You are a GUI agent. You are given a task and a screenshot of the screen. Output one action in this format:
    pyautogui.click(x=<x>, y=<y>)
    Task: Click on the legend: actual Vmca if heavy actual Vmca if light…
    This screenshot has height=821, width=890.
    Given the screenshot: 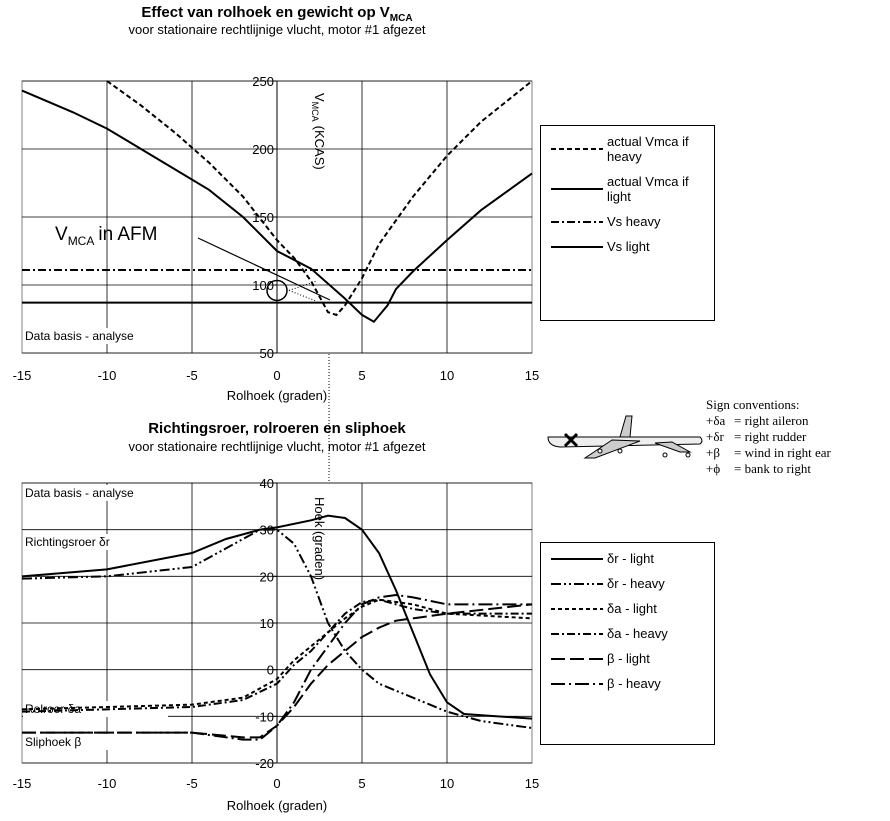 What is the action you would take?
    pyautogui.click(x=627, y=223)
    